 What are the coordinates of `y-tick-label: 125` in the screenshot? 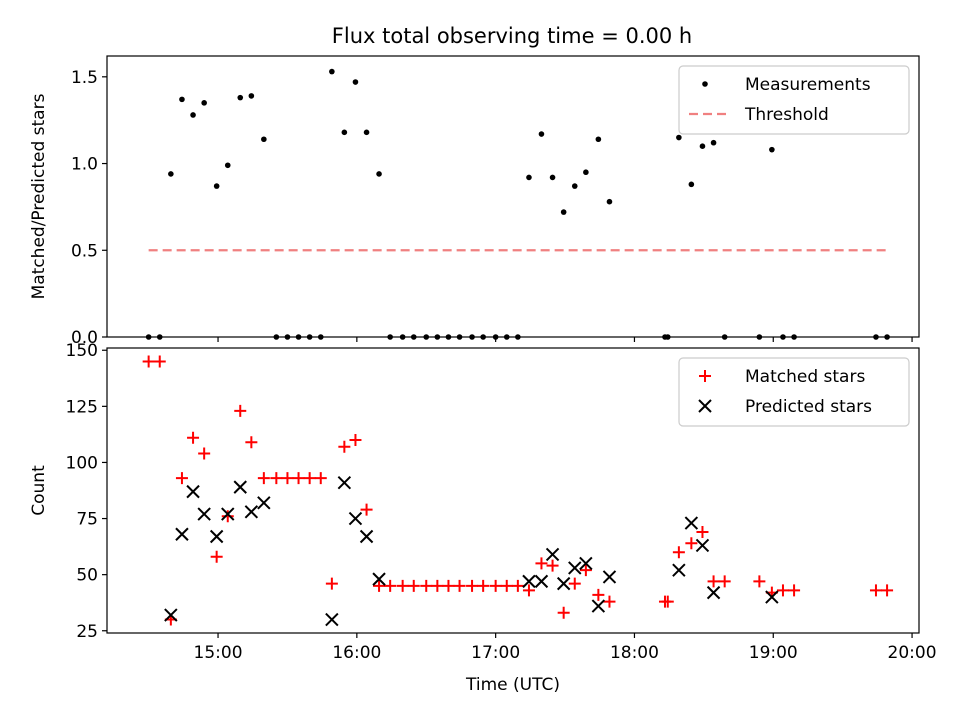 It's located at (82, 407).